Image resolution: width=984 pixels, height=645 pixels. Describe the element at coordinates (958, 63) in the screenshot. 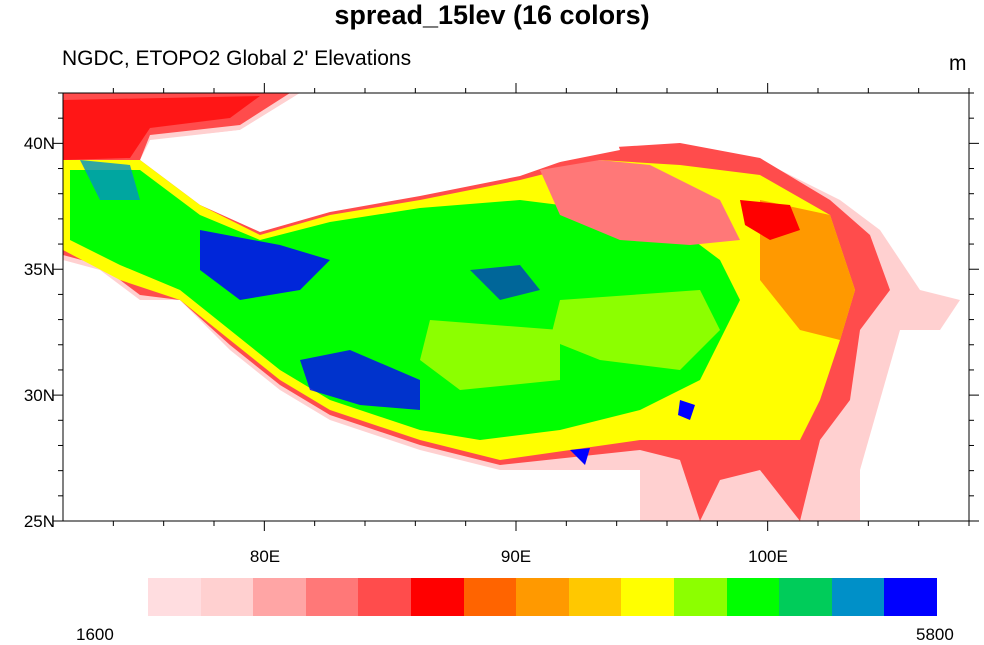

I see `units-label: m` at that location.